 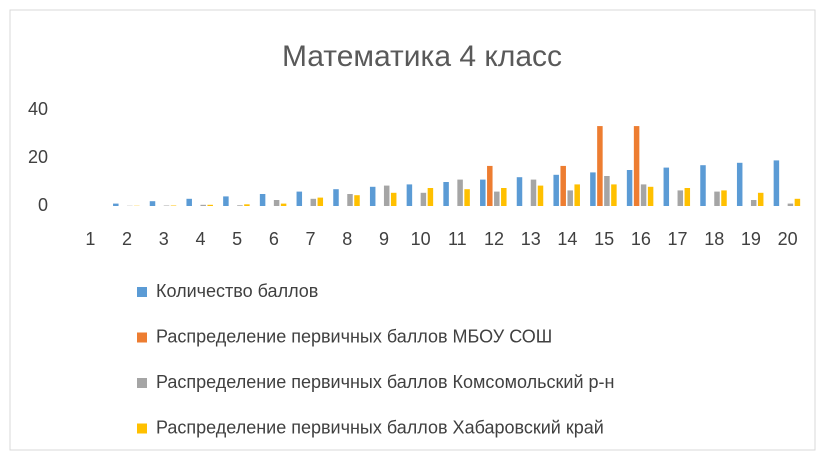 I want to click on x-tick-label: 8, so click(x=347, y=239).